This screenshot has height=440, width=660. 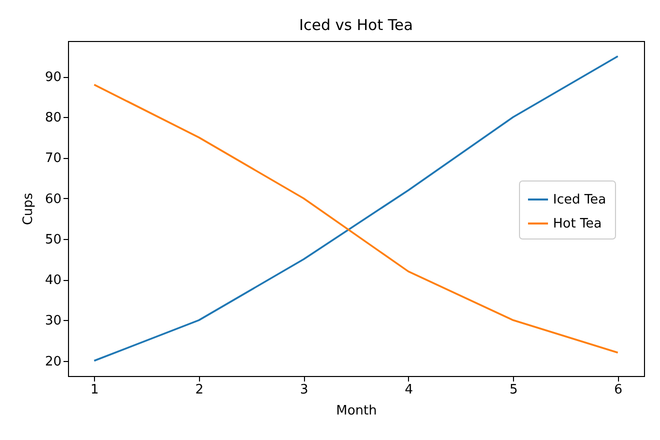 I want to click on y-tick-label: 20, so click(x=53, y=362).